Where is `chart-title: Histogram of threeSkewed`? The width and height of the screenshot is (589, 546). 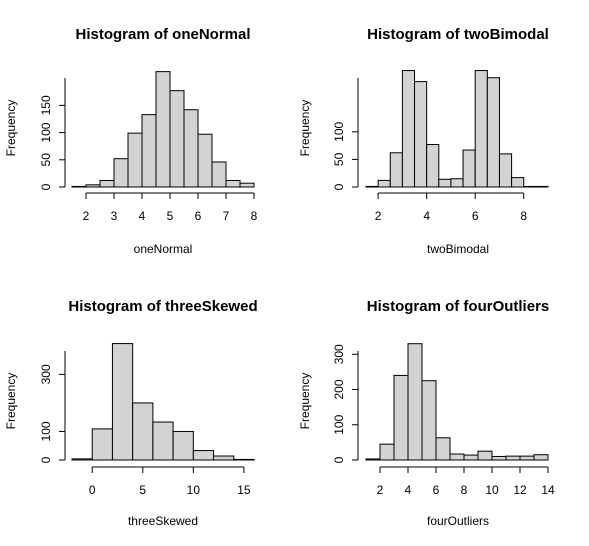 chart-title: Histogram of threeSkewed is located at coordinates (162, 306).